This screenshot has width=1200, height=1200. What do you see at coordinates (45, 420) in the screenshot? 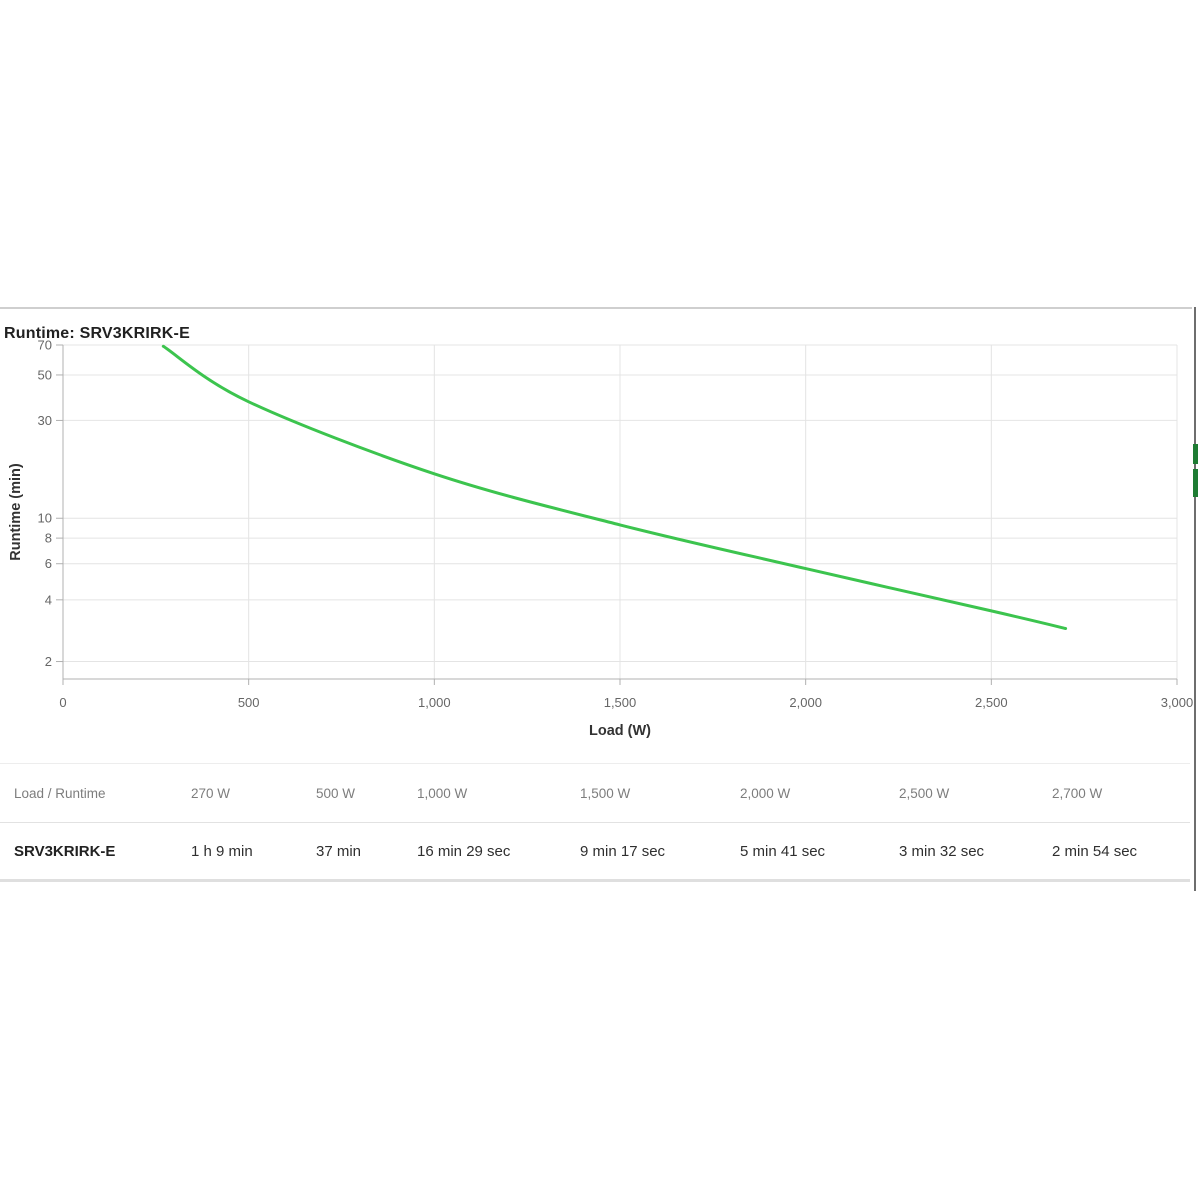
I see `y-tick-label: 30` at bounding box center [45, 420].